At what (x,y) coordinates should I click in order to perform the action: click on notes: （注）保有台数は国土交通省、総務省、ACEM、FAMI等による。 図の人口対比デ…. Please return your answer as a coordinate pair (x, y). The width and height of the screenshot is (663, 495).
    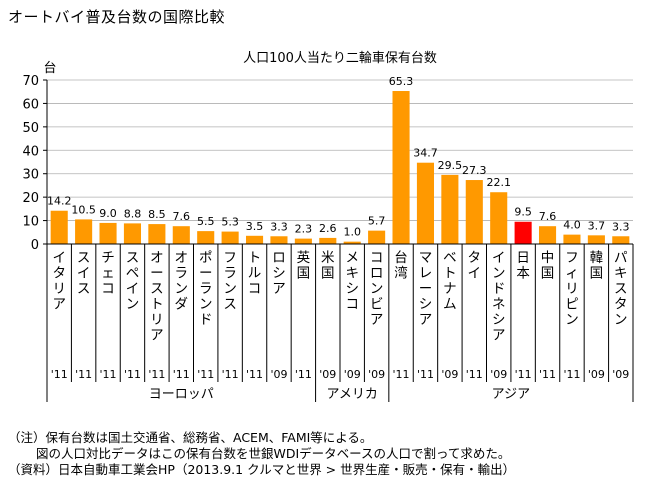
    Looking at the image, I should click on (261, 454).